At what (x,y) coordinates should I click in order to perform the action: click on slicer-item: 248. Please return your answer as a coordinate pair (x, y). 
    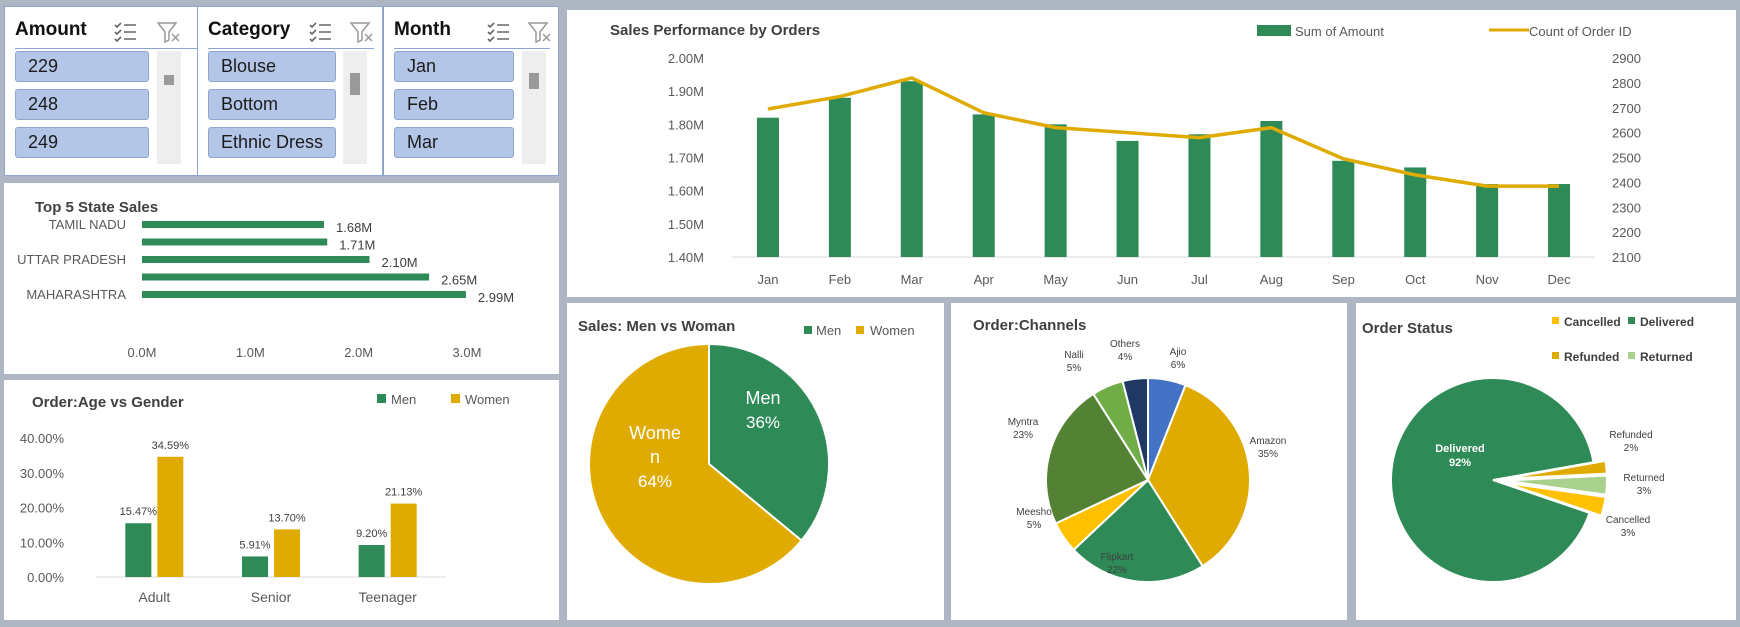
    Looking at the image, I should click on (82, 104).